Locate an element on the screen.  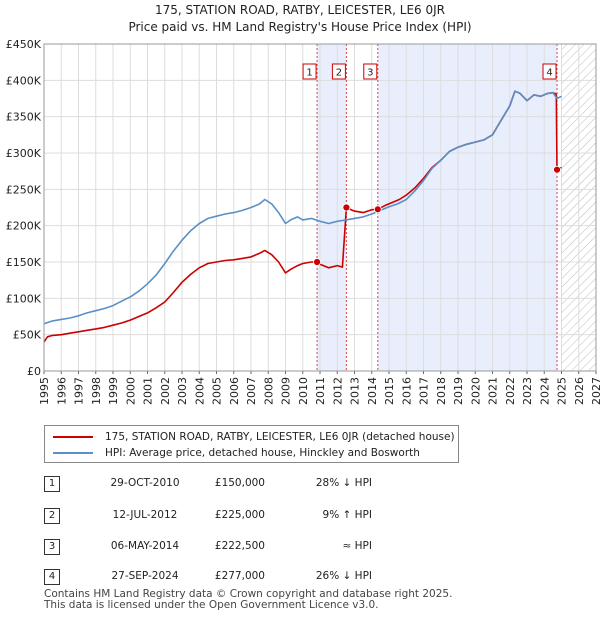
x-tick-label: 2004 is located at coordinates (199, 391).